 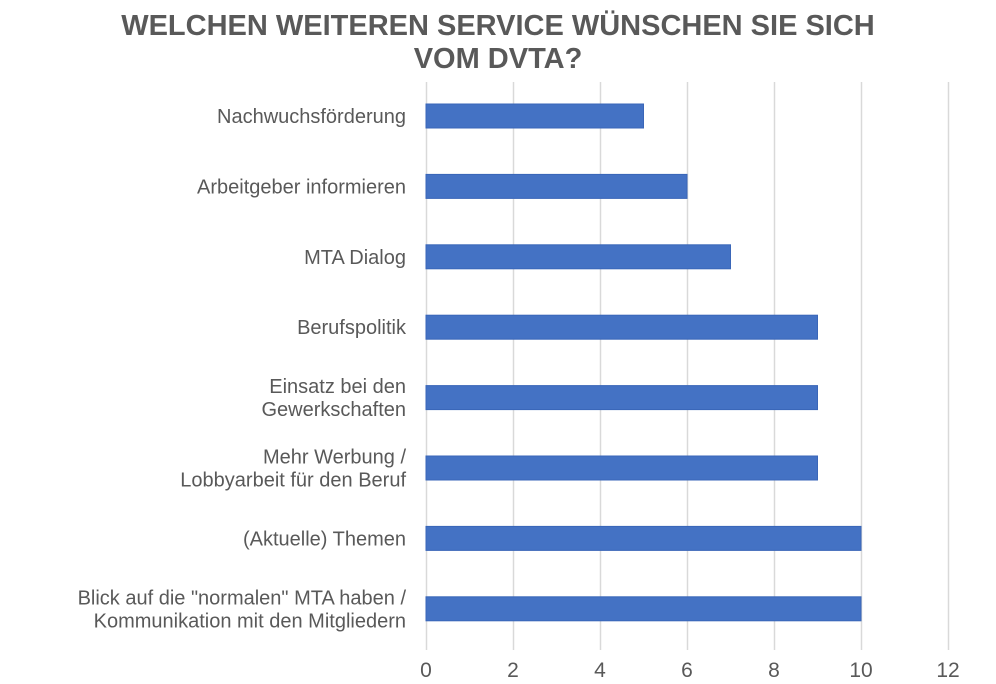 I want to click on x-tick-labels: 0 2 4 6 8 10 12, so click(x=690, y=670).